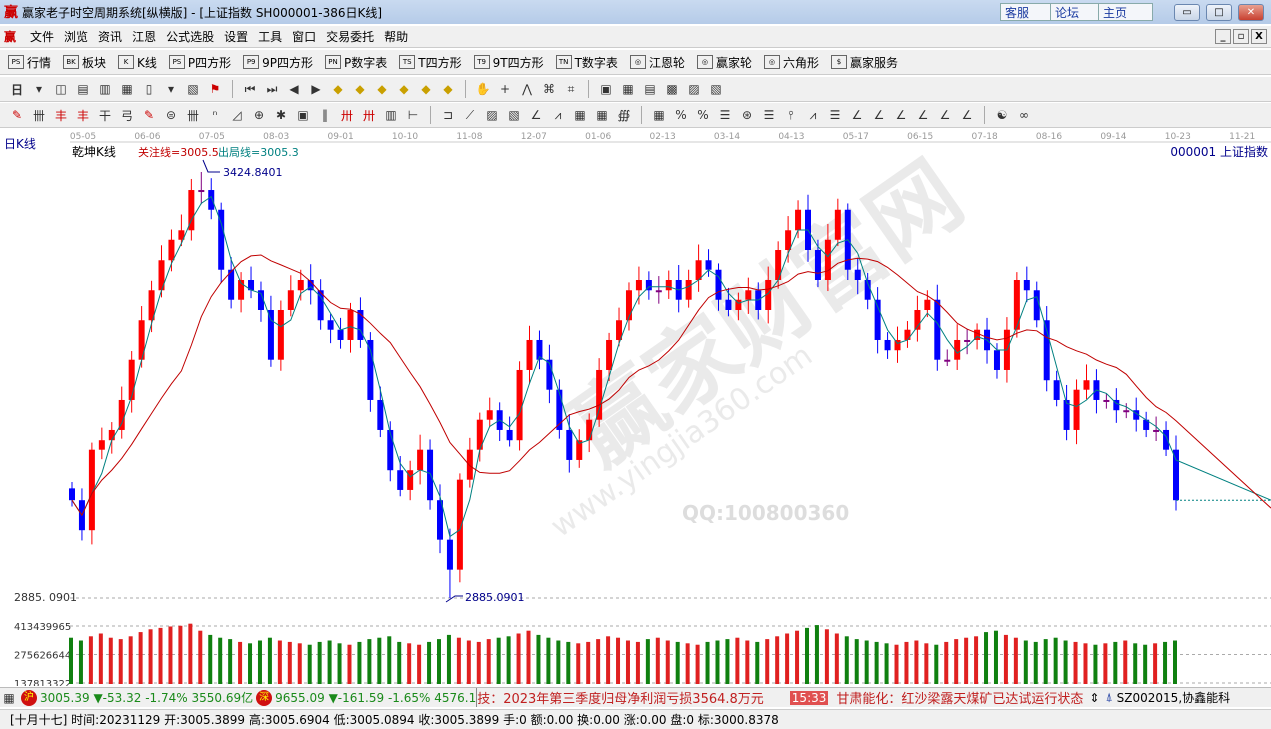  I want to click on toolbar-item-6: TS T四方形, so click(430, 62).